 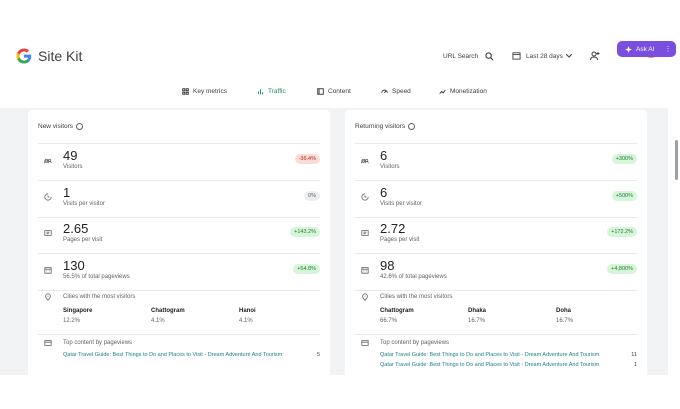 What do you see at coordinates (634, 355) in the screenshot?
I see `content-count: 11` at bounding box center [634, 355].